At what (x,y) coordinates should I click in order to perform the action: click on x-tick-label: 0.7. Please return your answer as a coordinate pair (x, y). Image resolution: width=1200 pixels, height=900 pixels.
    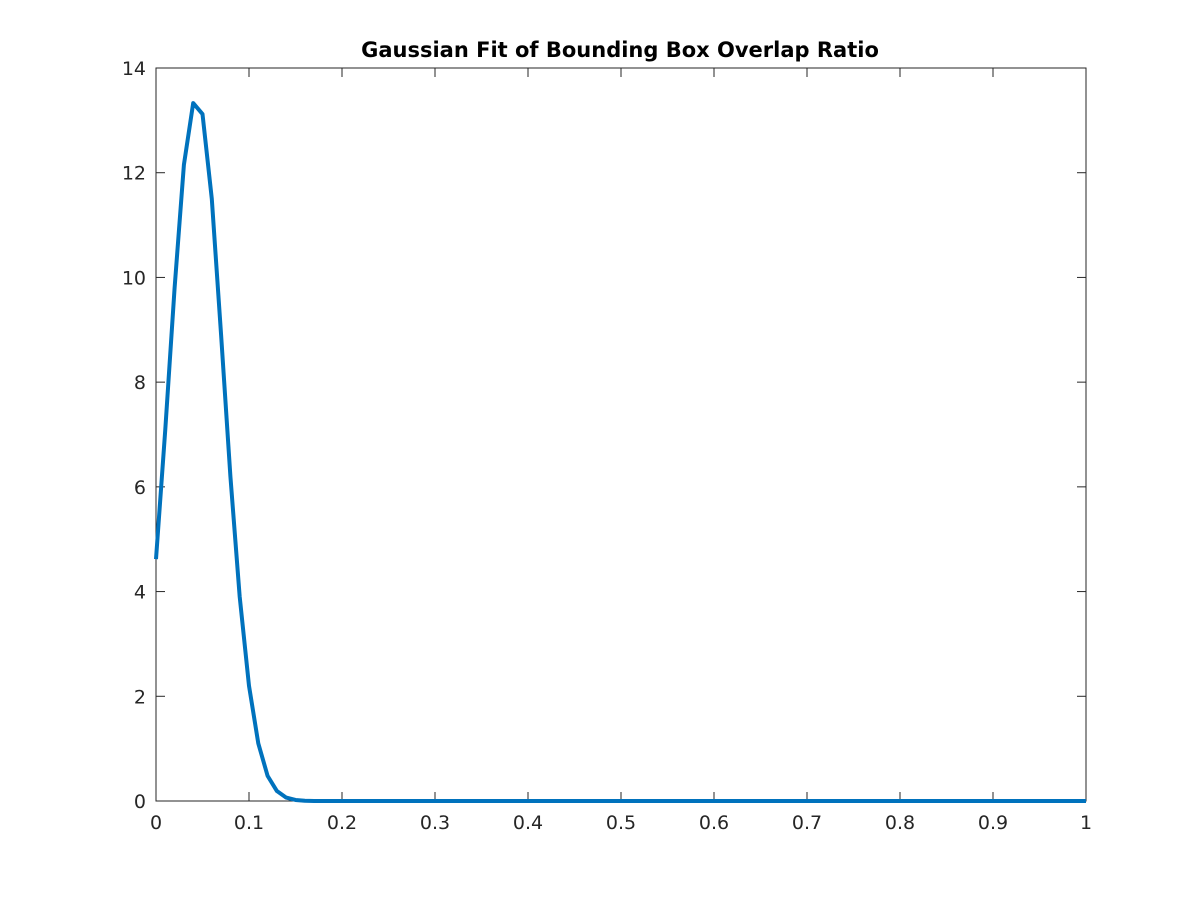
    Looking at the image, I should click on (807, 823).